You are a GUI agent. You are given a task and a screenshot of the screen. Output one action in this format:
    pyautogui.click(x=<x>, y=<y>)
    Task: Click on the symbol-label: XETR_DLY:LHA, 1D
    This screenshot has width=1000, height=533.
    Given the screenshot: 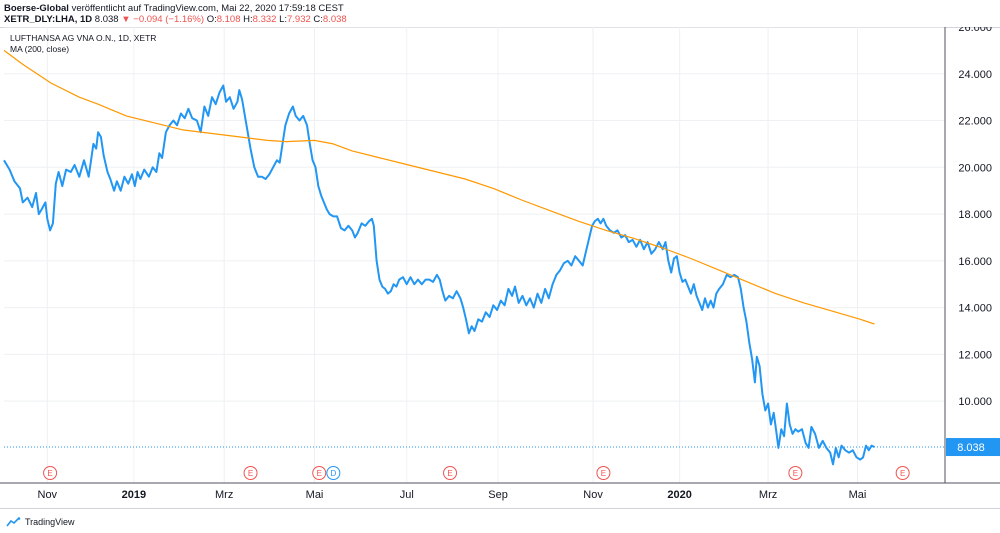 What is the action you would take?
    pyautogui.click(x=48, y=19)
    